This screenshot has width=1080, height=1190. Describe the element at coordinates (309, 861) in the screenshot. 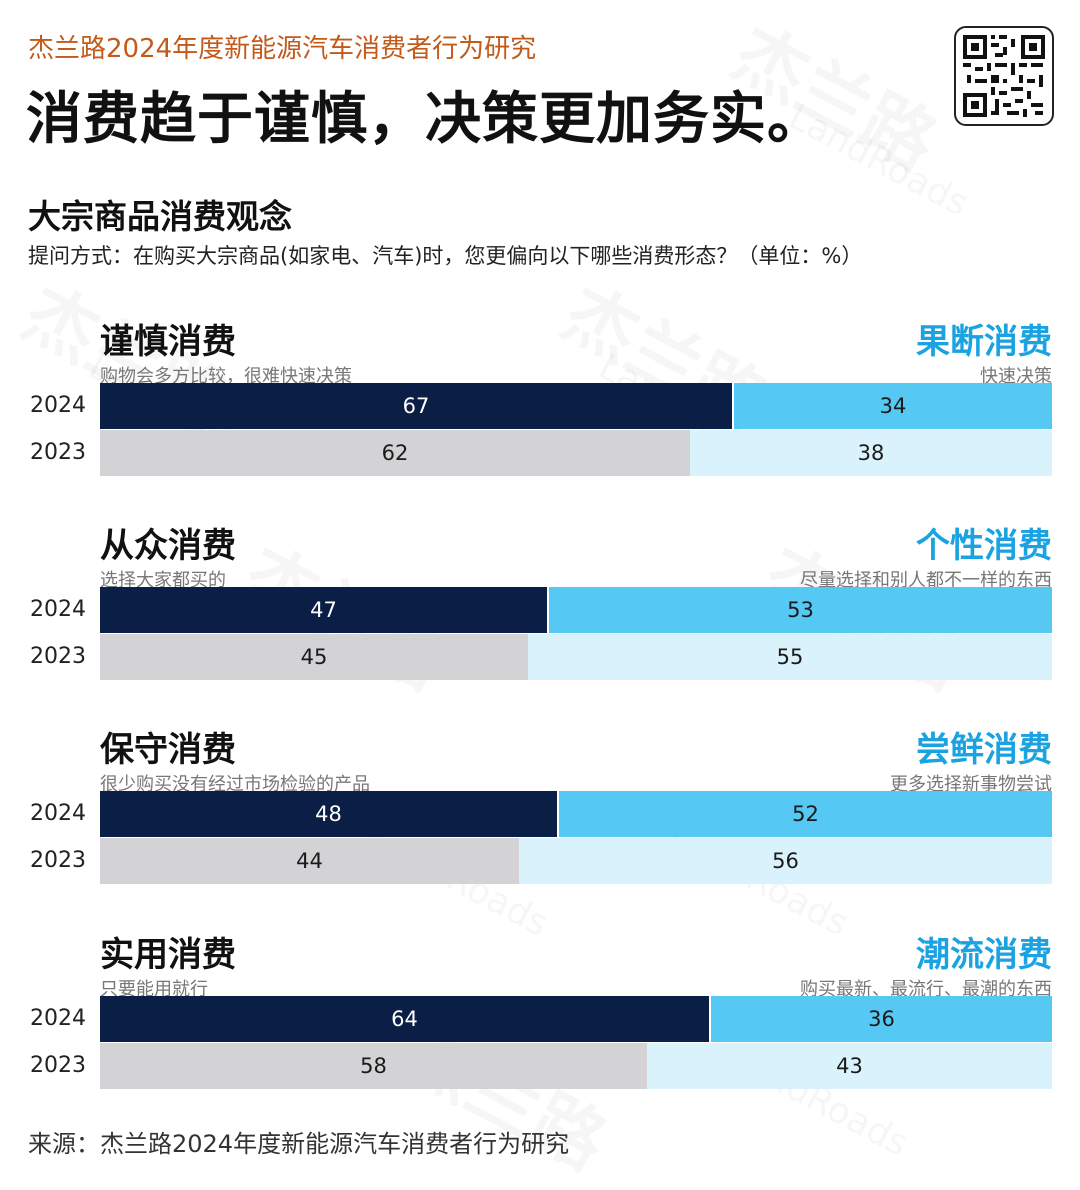

I see `bar-segment-left: 44` at that location.